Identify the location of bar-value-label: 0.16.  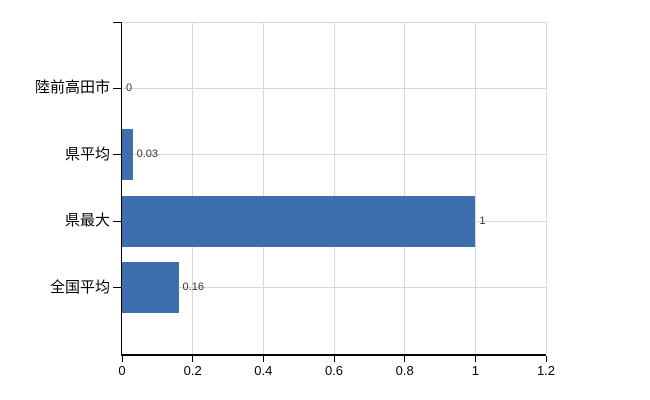
(193, 287).